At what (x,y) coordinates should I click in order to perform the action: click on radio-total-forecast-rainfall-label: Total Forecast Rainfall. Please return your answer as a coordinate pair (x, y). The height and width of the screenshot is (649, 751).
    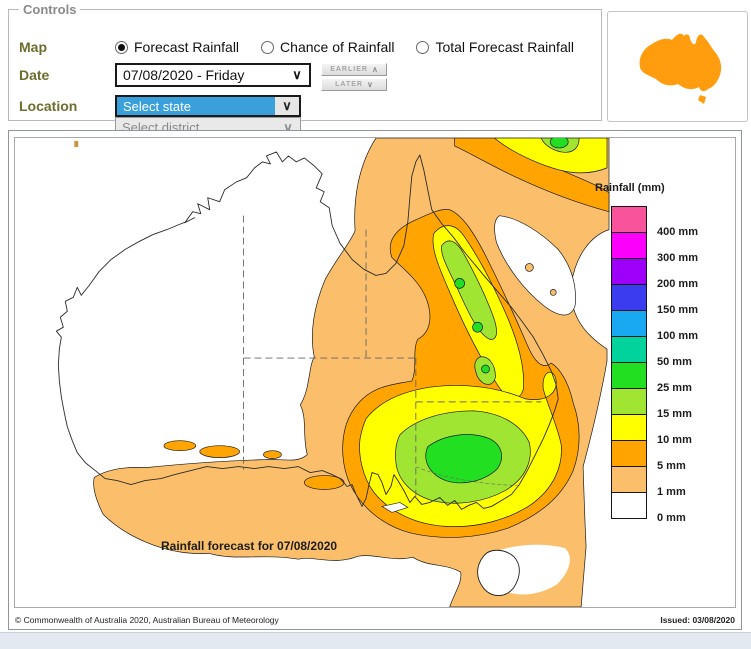
    Looking at the image, I should click on (504, 47).